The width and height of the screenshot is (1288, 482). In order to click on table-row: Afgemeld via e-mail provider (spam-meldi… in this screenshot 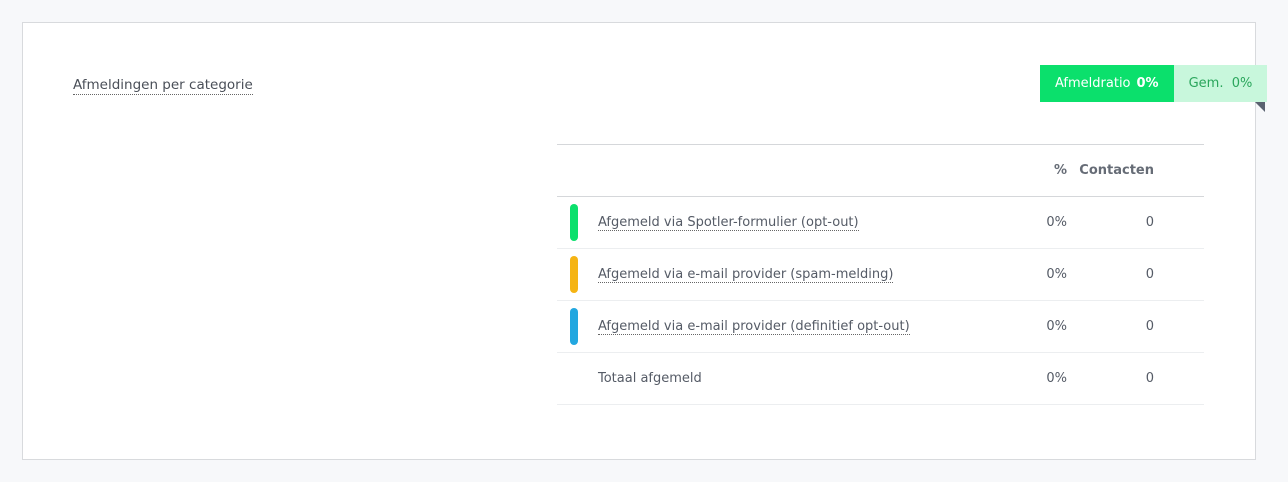, I will do `click(880, 274)`.